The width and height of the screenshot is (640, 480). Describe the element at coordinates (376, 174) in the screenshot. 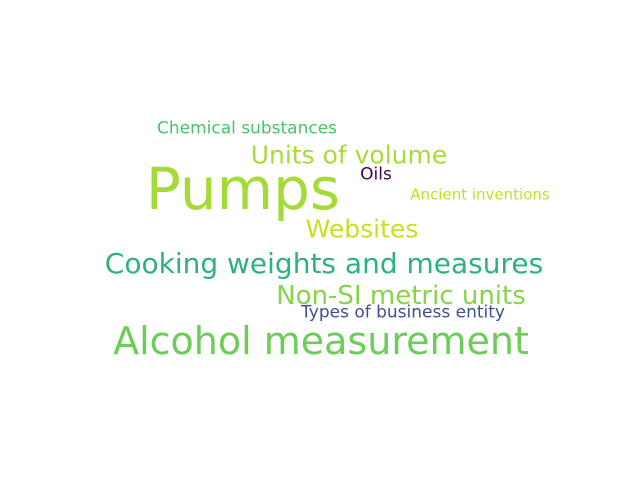

I see `word-oils: Oils` at that location.